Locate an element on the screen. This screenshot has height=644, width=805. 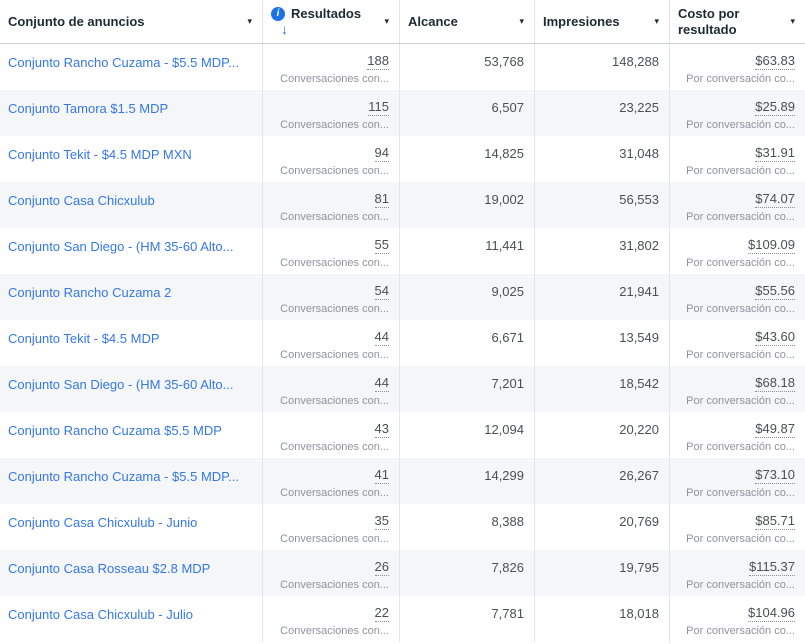
cost-per-result-value: $31.91 is located at coordinates (775, 153).